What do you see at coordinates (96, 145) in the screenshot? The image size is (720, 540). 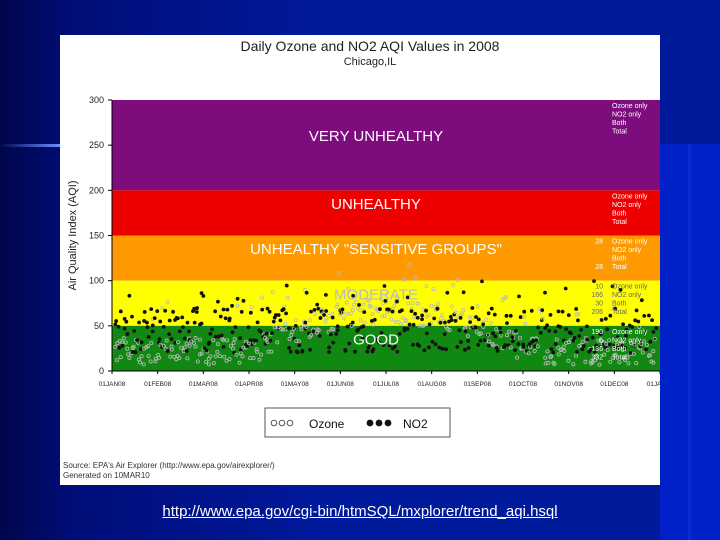 I see `y-tick-label: 250` at bounding box center [96, 145].